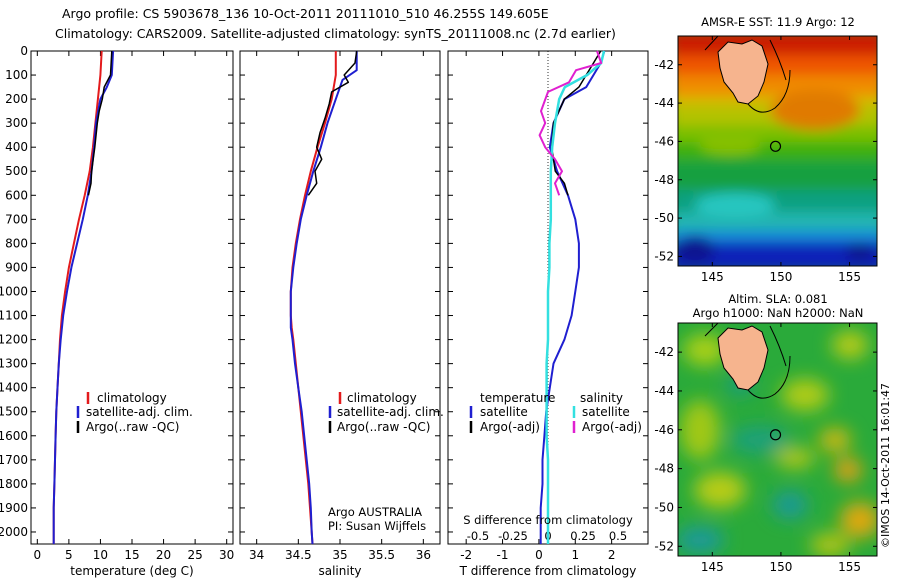 This screenshot has height=580, width=900. What do you see at coordinates (478, 536) in the screenshot?
I see `s-tick-label: -0.5` at bounding box center [478, 536].